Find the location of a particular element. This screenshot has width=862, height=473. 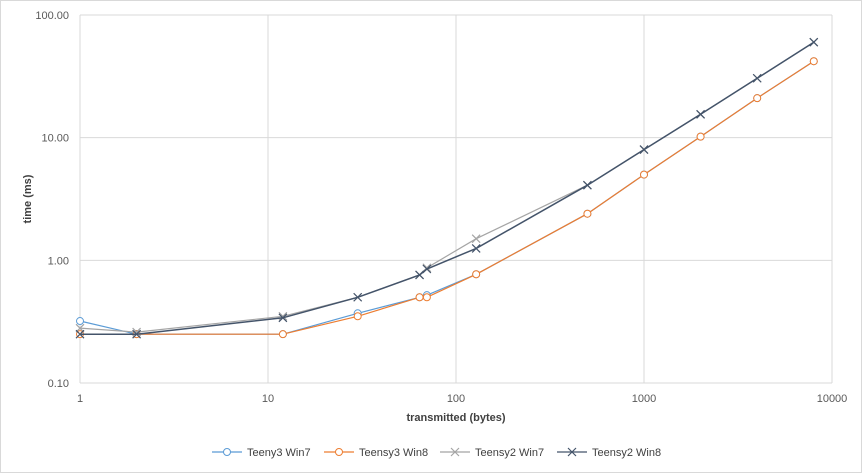

x-tick-label: 100 is located at coordinates (456, 399).